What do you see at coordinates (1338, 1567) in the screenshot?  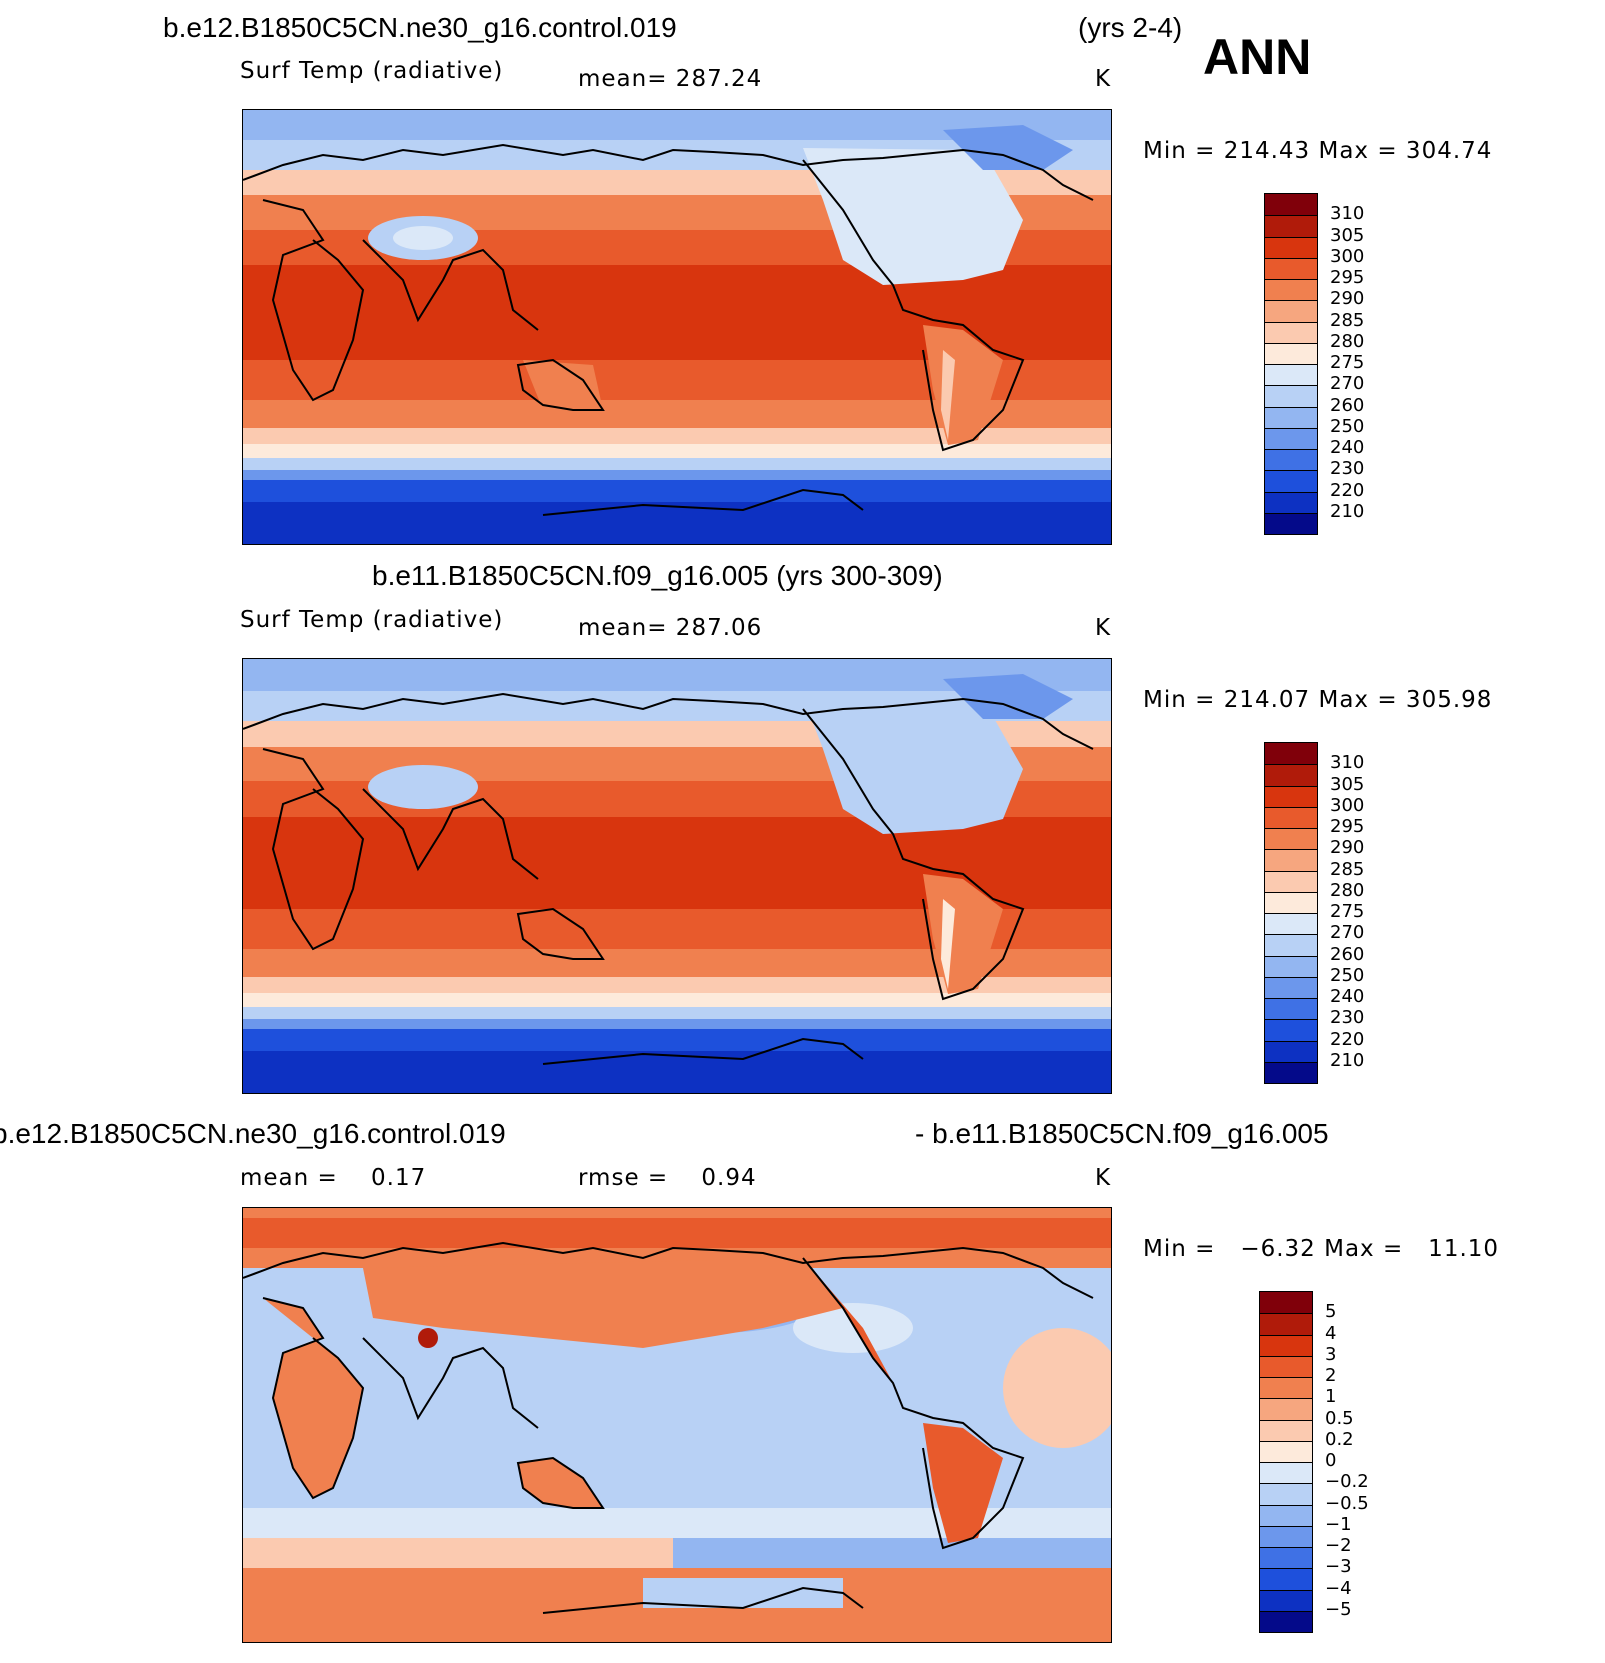 I see `colorbar-tick-label: −3` at bounding box center [1338, 1567].